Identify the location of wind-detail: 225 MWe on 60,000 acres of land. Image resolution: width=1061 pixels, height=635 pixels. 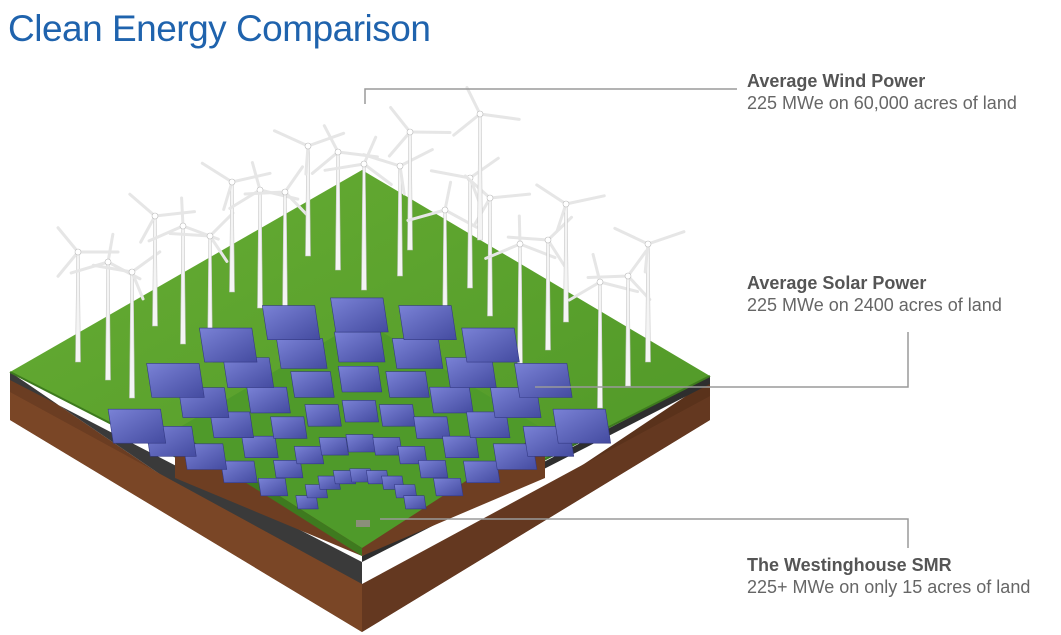
(882, 103).